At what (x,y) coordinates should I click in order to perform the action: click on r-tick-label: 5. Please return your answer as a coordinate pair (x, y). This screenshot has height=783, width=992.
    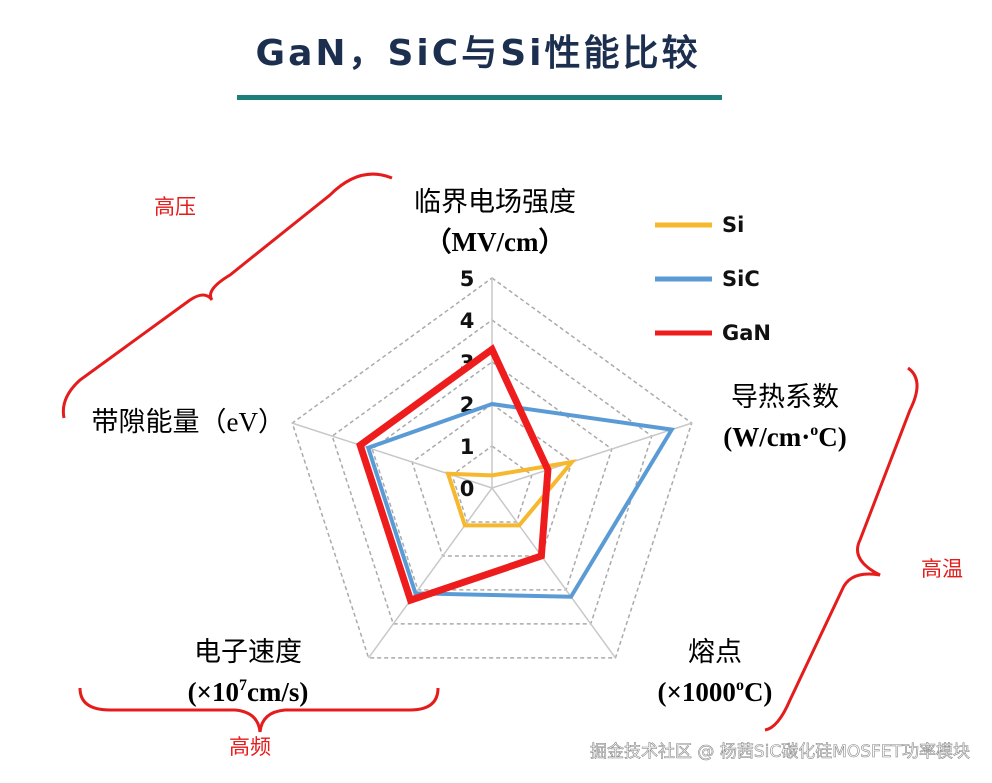
    Looking at the image, I should click on (467, 279).